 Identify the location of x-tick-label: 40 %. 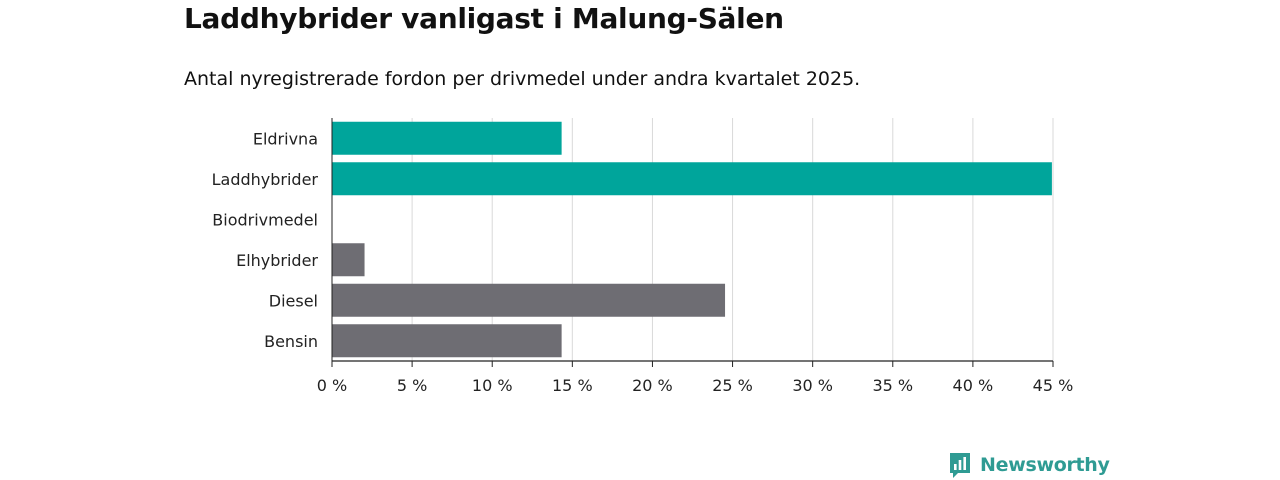
(973, 385).